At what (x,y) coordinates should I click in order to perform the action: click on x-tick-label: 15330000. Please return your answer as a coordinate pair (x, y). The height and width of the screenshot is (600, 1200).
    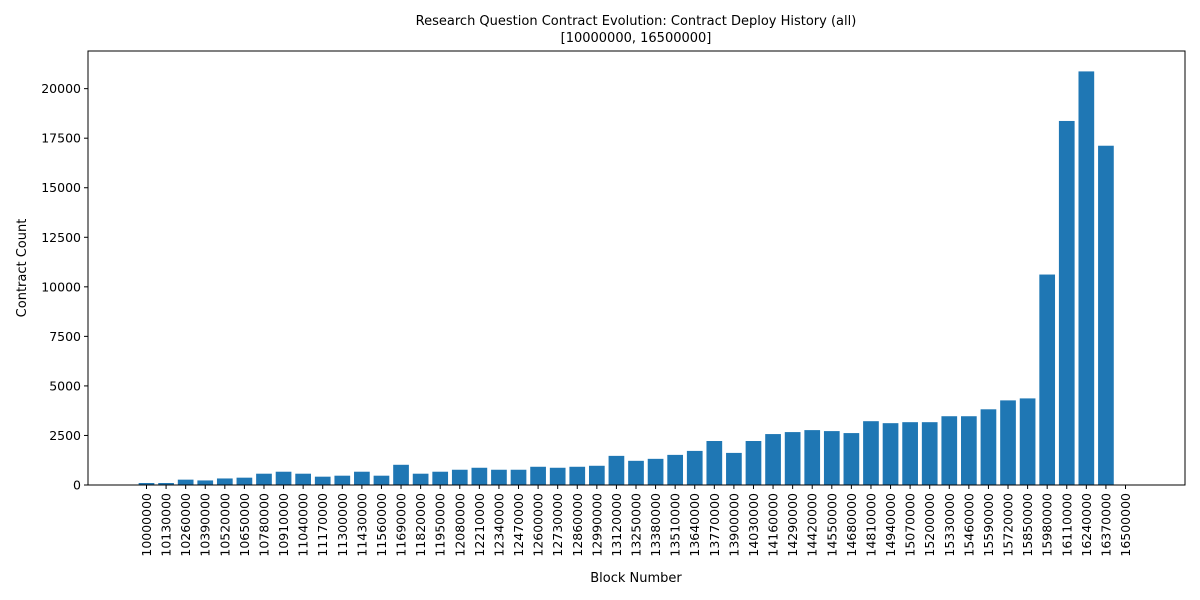
    Looking at the image, I should click on (949, 525).